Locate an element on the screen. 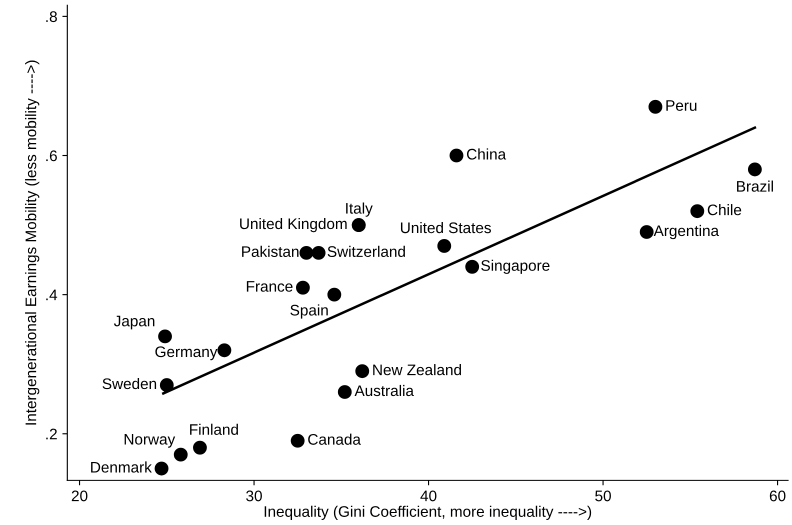 The width and height of the screenshot is (792, 525). annotation: Peru is located at coordinates (681, 105).